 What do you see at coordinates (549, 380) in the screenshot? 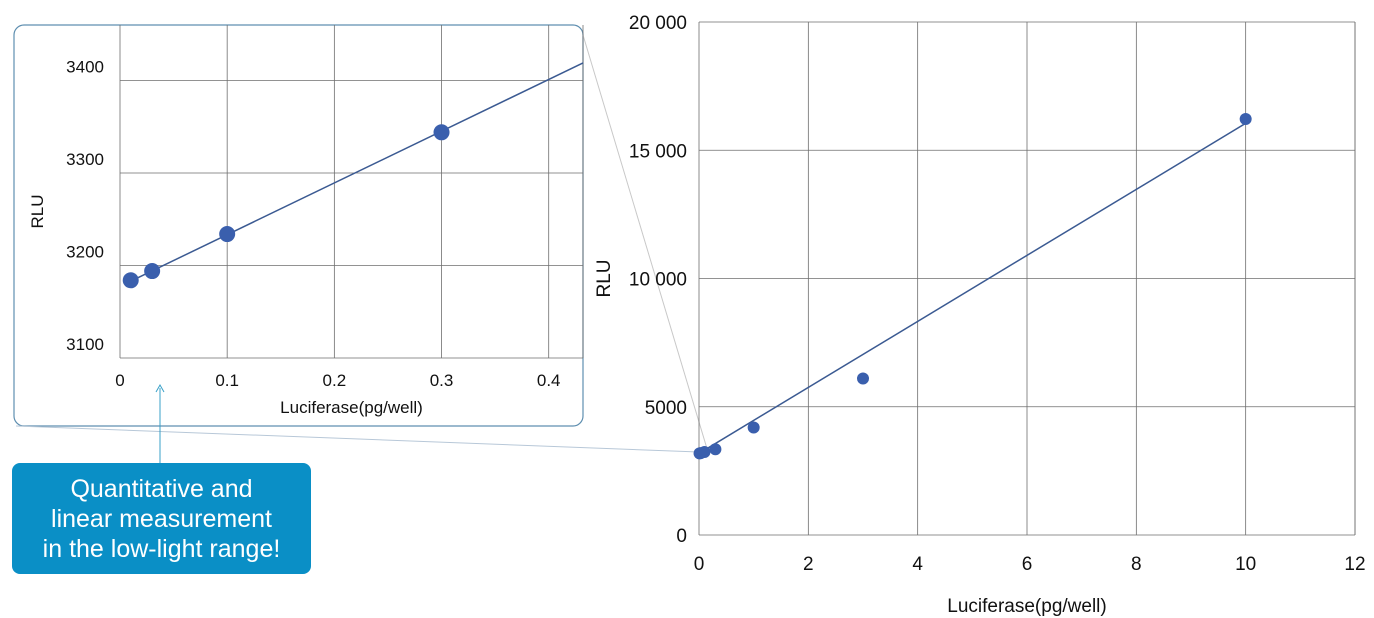
I see `inset-x-tick-label: 0.4` at bounding box center [549, 380].